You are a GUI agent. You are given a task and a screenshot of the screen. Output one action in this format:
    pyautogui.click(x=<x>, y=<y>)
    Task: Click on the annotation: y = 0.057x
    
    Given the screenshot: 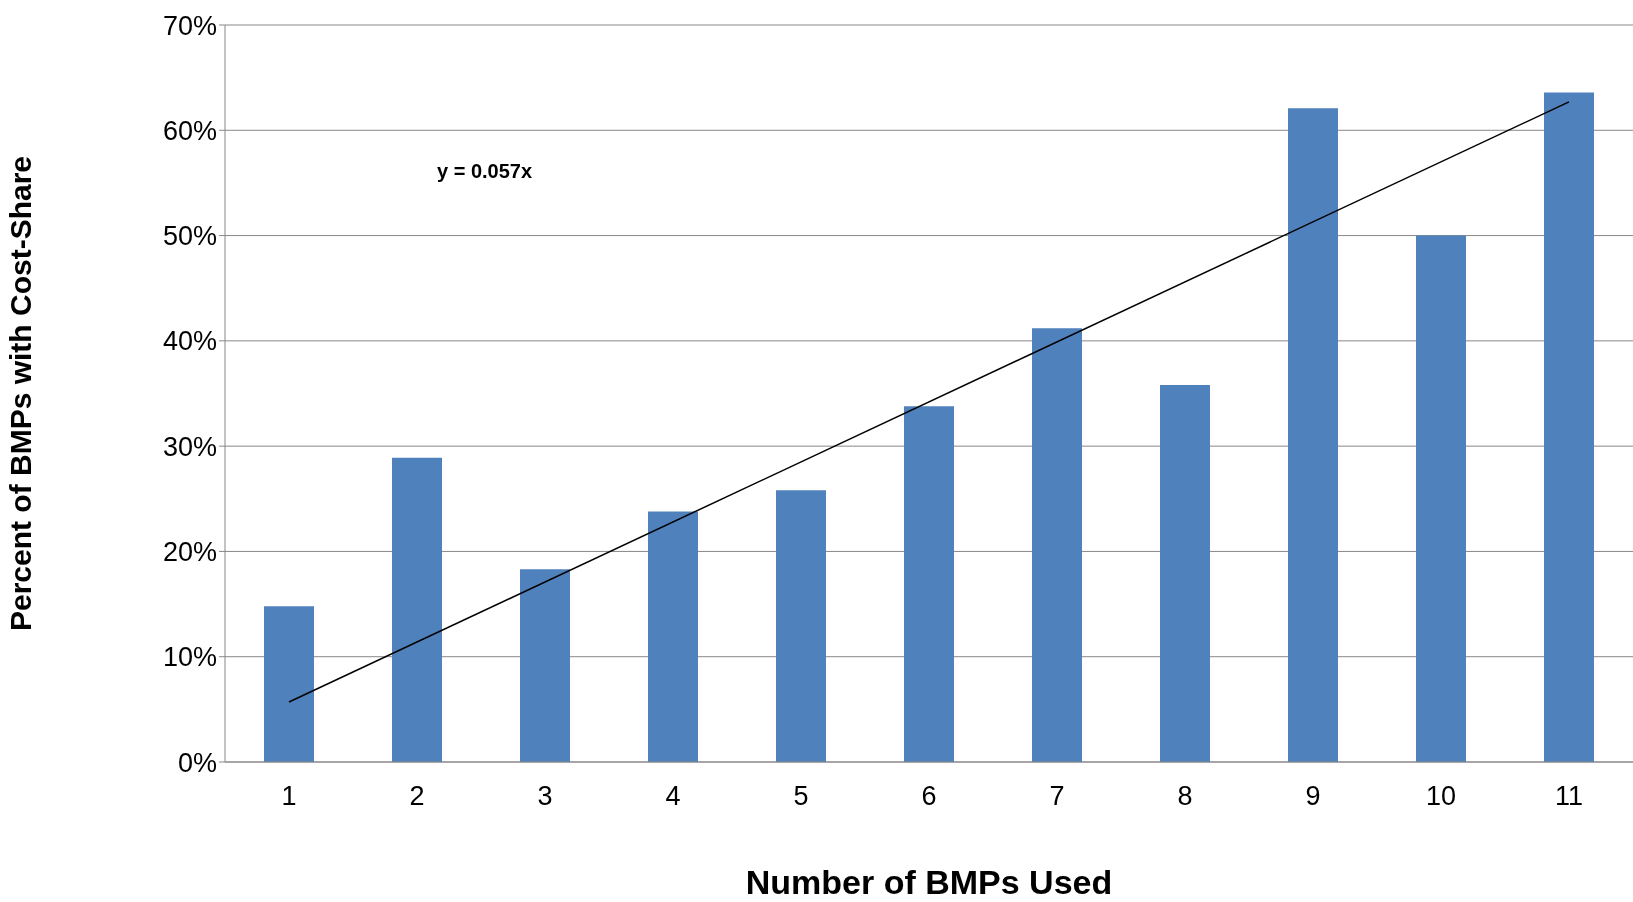 What is the action you would take?
    pyautogui.click(x=485, y=171)
    